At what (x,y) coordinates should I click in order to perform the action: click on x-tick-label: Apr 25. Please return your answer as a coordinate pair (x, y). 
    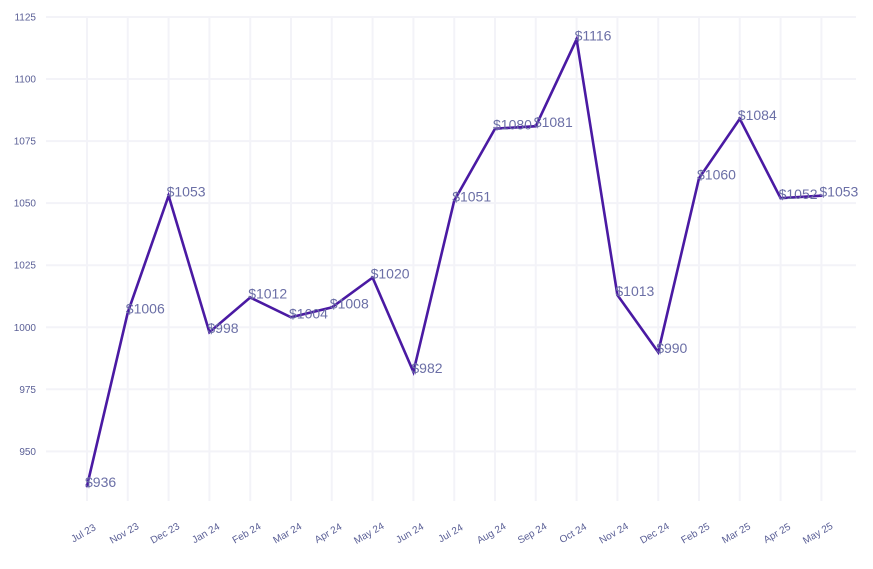
    Looking at the image, I should click on (777, 533).